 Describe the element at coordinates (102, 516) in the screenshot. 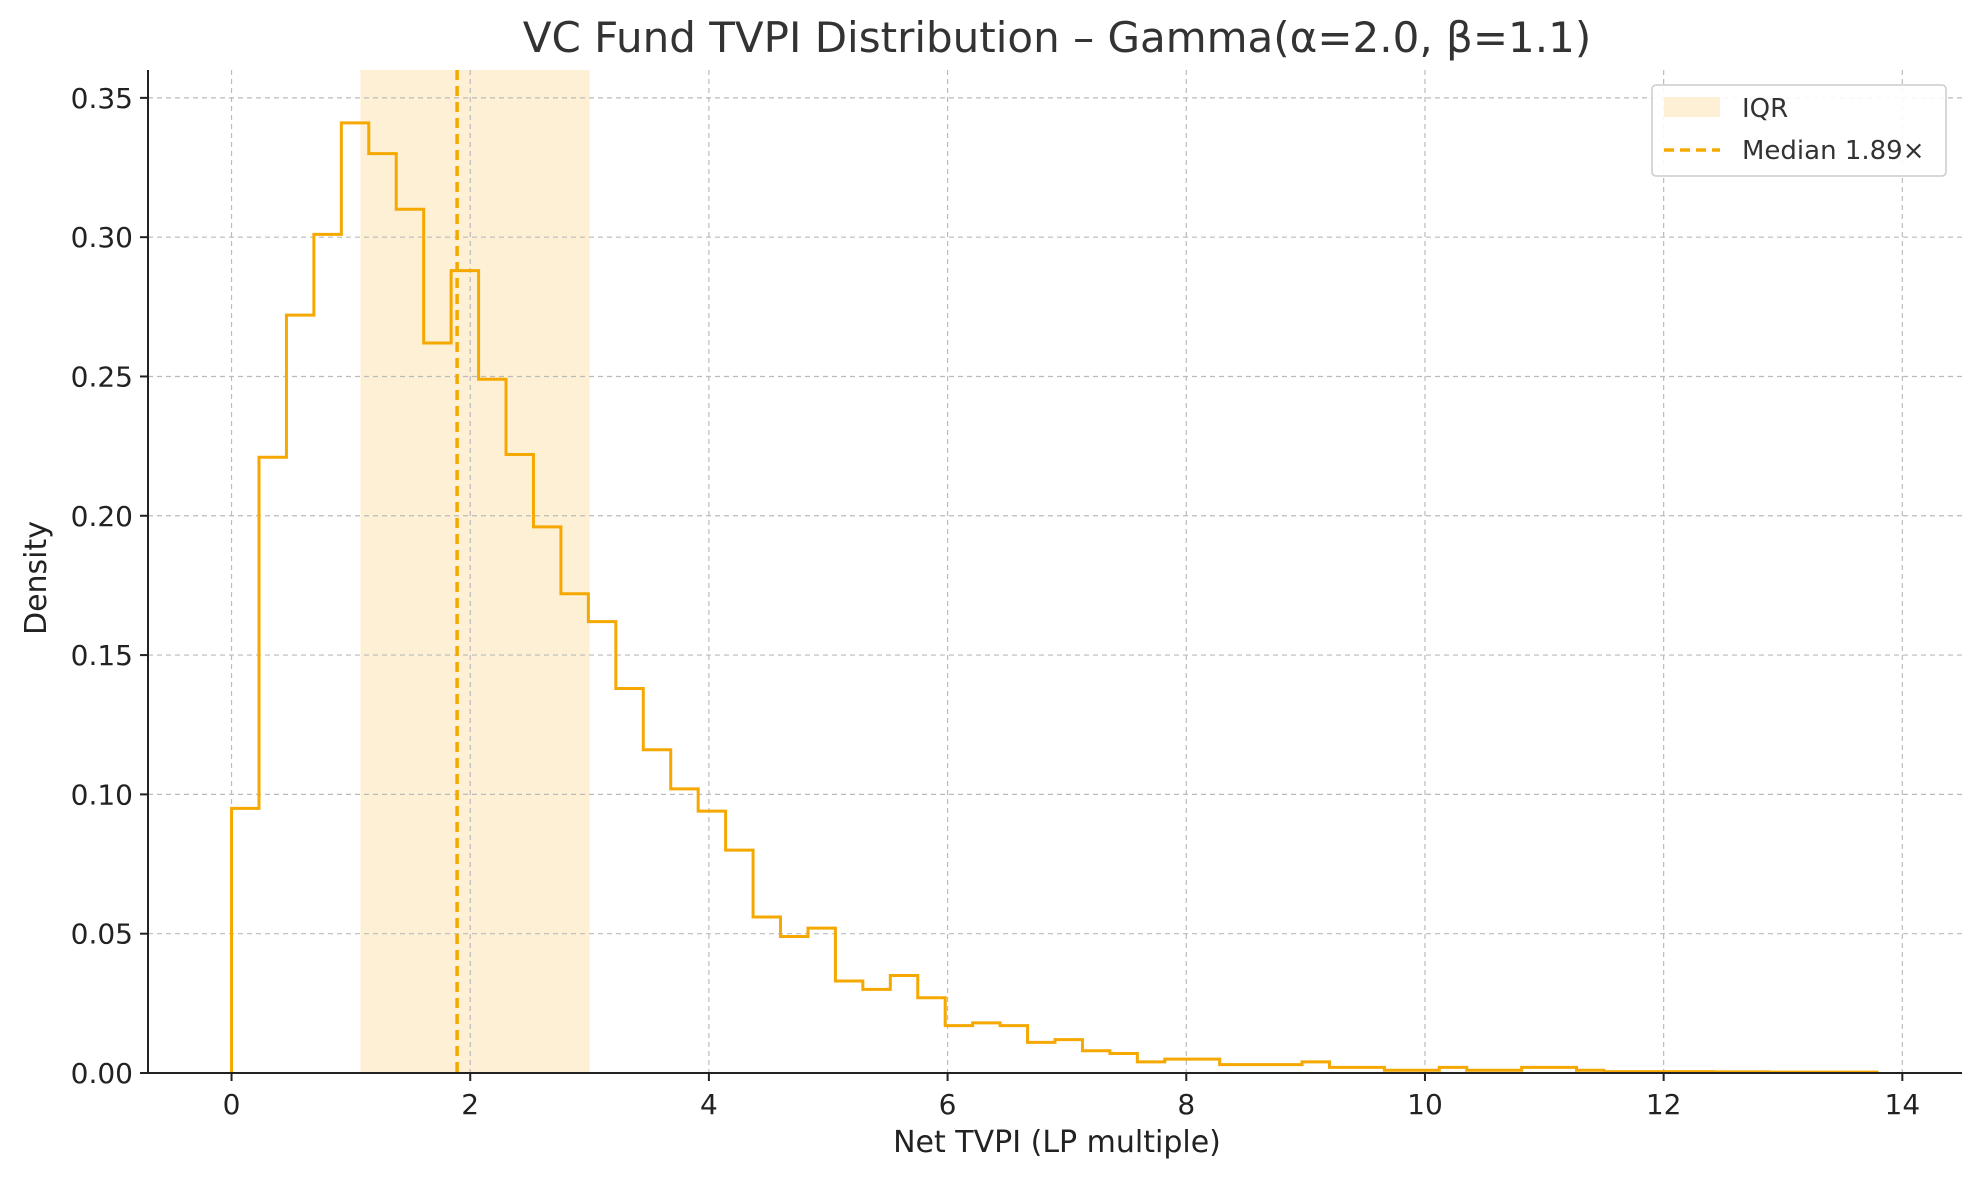

I see `y-tick-label: 0.20` at that location.